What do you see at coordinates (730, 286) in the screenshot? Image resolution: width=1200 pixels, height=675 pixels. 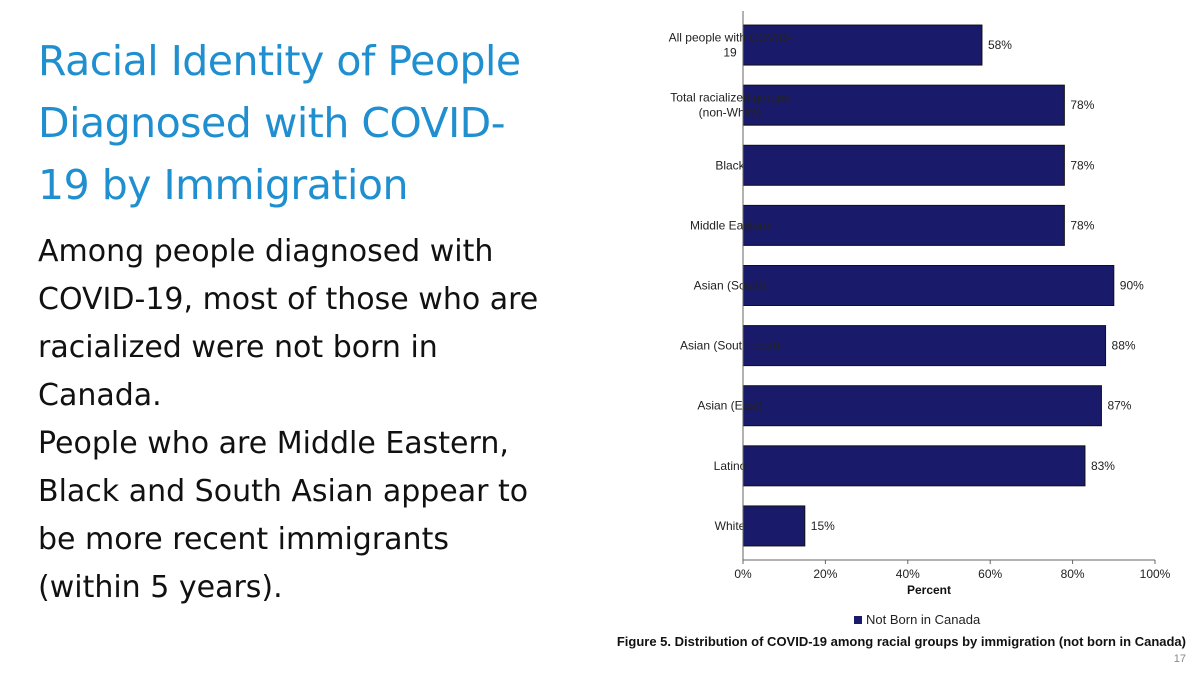 I see `category-label: Asian (South)` at bounding box center [730, 286].